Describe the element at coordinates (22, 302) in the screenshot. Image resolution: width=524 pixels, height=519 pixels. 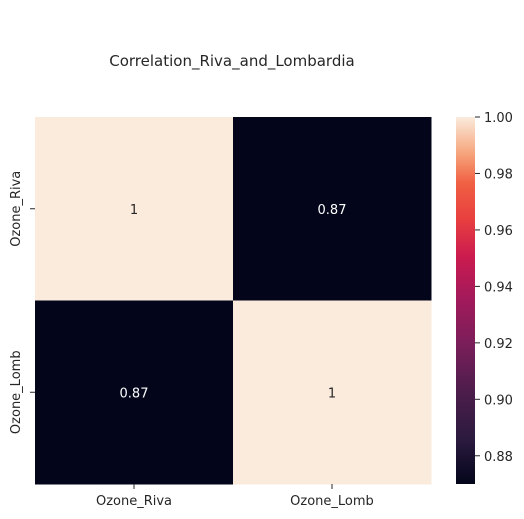
I see `y-axis-ticks: Ozone_Riva Ozone_Lomb` at that location.